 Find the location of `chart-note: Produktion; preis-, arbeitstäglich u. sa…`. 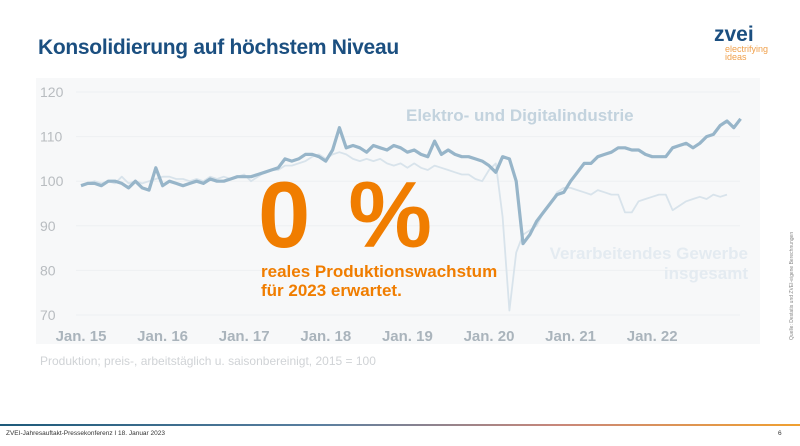

chart-note: Produktion; preis-, arbeitstäglich u. sa… is located at coordinates (208, 361).